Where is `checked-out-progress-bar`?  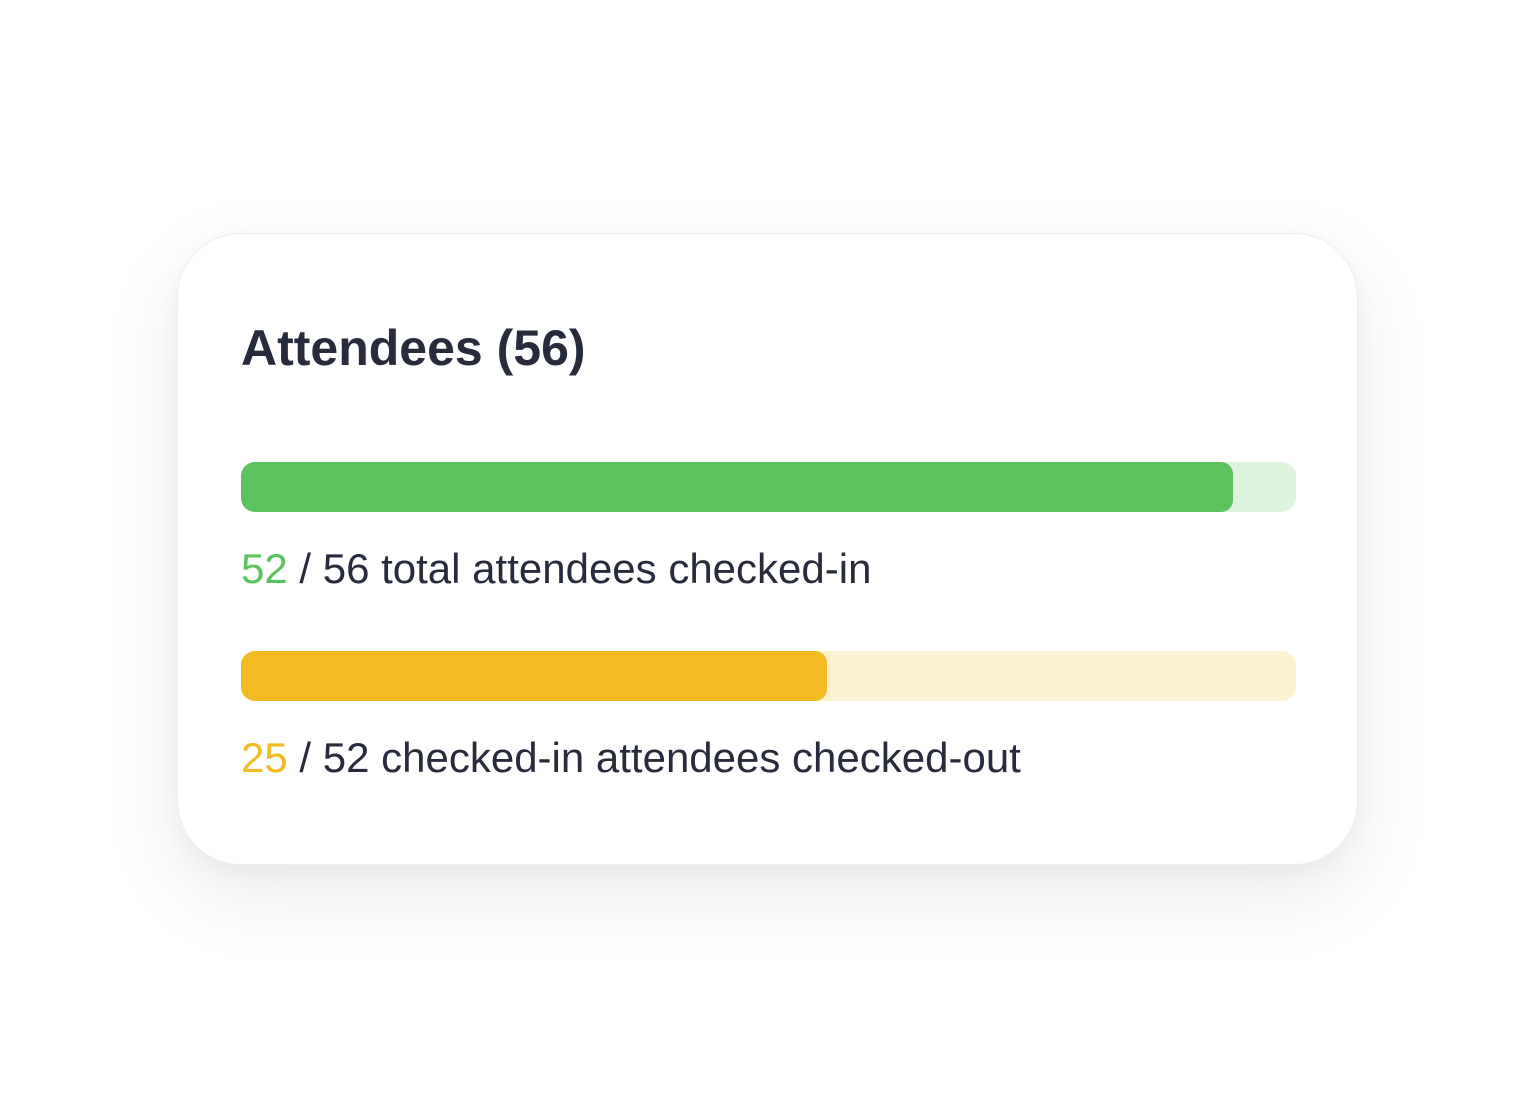 checked-out-progress-bar is located at coordinates (768, 676).